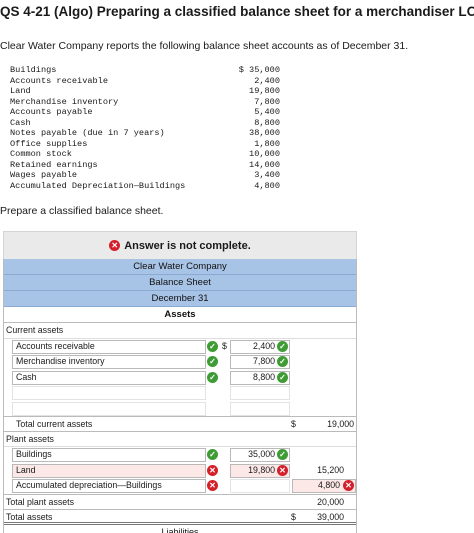 The width and height of the screenshot is (474, 533). I want to click on row-label: Accumulated depreciation—Buildings, so click(89, 485).